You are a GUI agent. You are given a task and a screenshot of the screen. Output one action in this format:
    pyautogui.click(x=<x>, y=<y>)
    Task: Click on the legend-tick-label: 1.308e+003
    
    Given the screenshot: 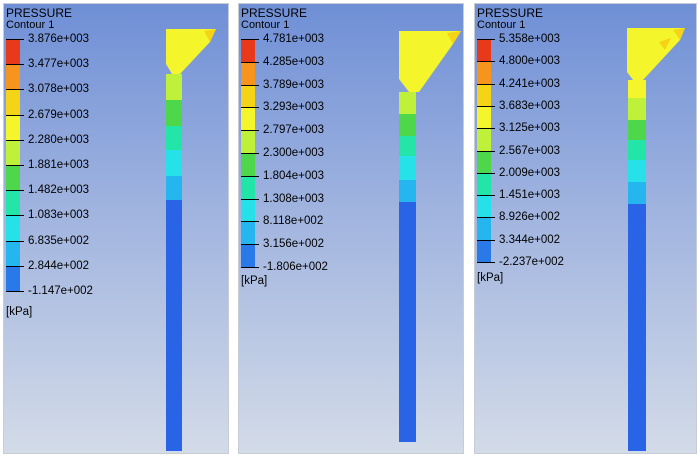 What is the action you would take?
    pyautogui.click(x=294, y=198)
    